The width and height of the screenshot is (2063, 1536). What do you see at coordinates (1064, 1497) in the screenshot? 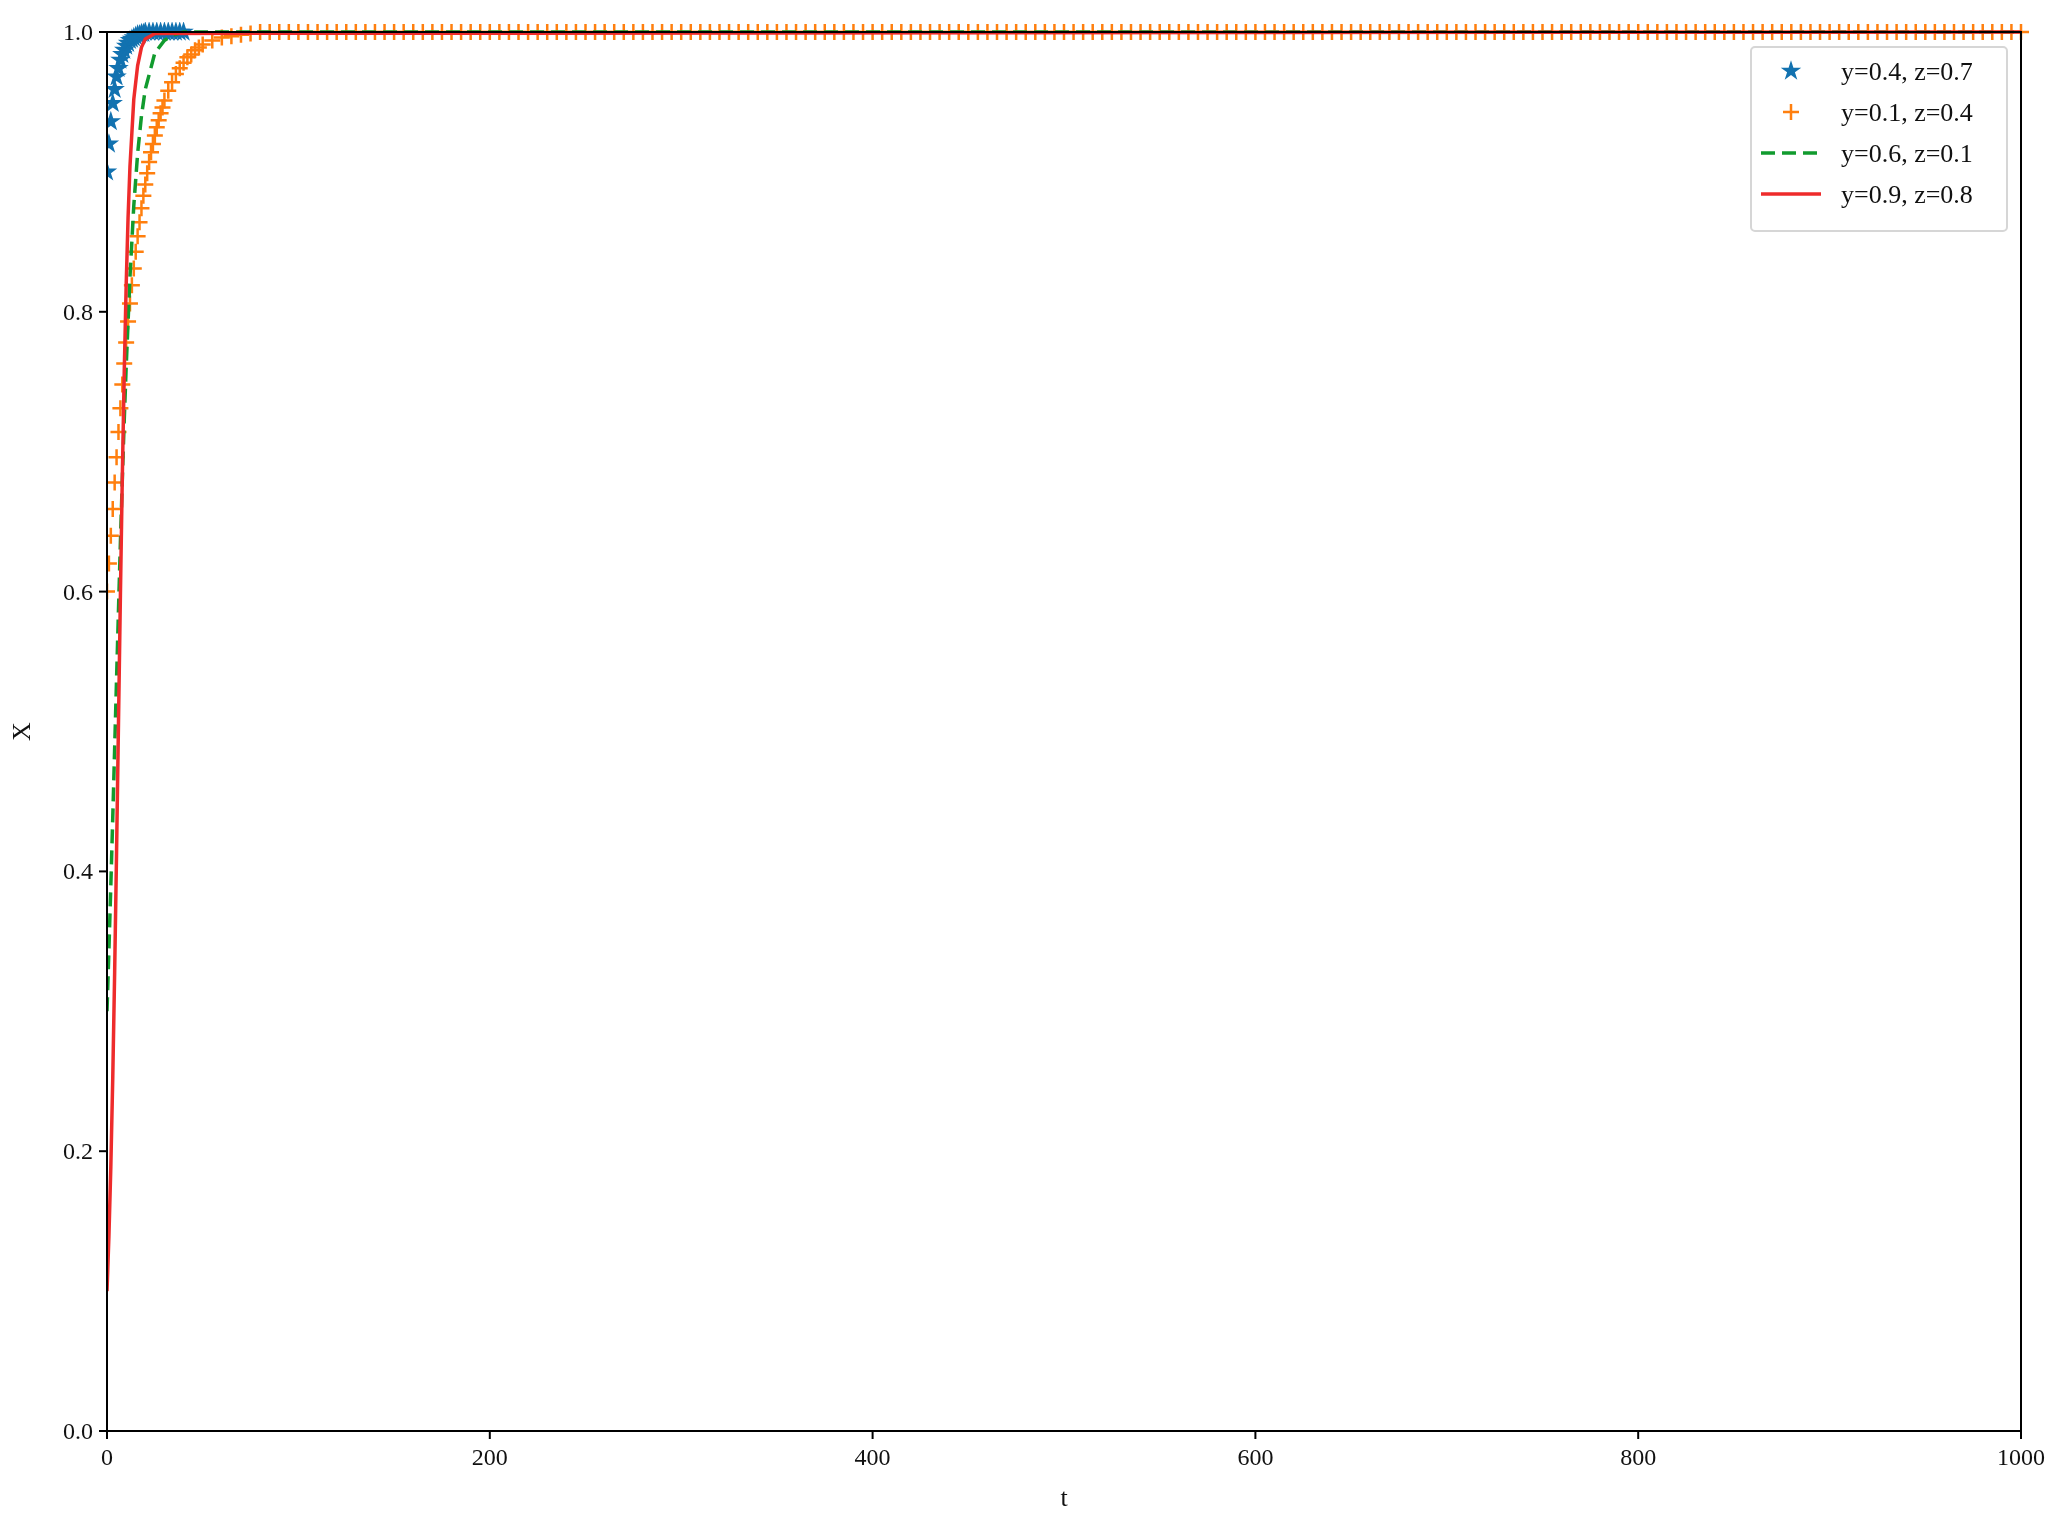
I see `x-axis-title: t` at bounding box center [1064, 1497].